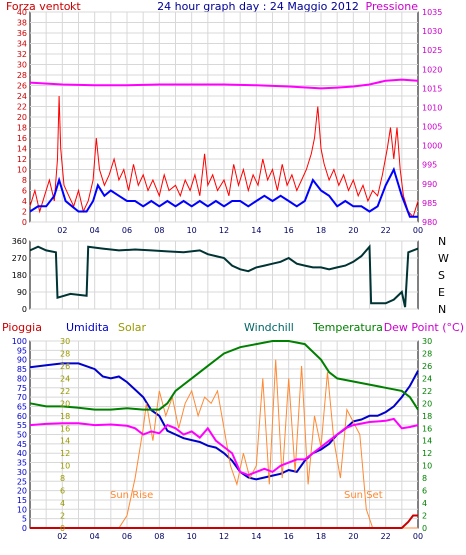 Image resolution: width=466 pixels, height=555 pixels. Describe the element at coordinates (22, 500) in the screenshot. I see `y-left-tick-label: 15` at that location.